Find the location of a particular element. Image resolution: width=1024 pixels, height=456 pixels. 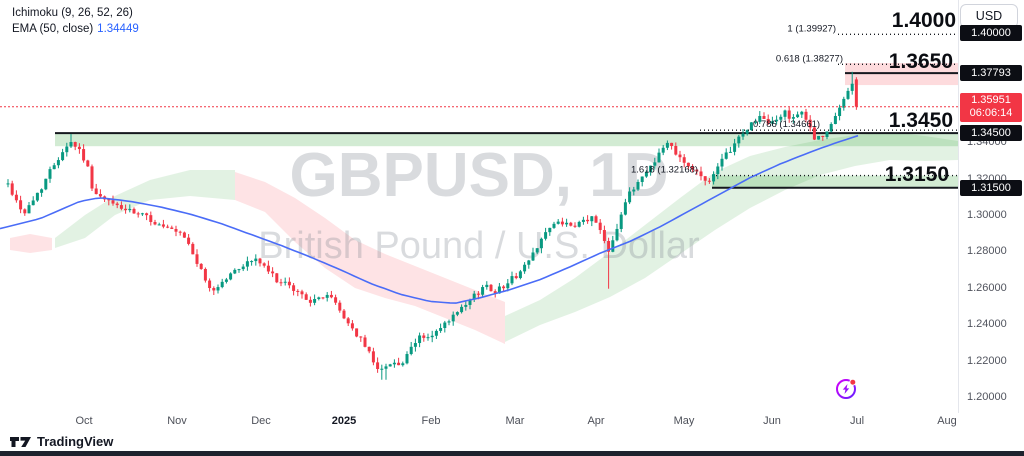

tradingview-logo: TradingView is located at coordinates (61, 441).